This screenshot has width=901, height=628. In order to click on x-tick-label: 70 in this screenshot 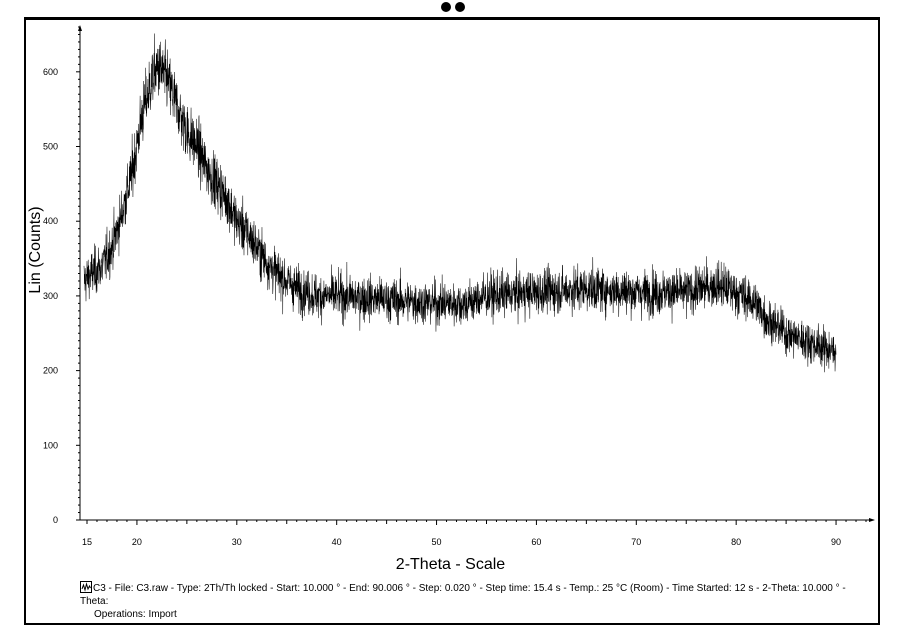, I will do `click(636, 542)`.